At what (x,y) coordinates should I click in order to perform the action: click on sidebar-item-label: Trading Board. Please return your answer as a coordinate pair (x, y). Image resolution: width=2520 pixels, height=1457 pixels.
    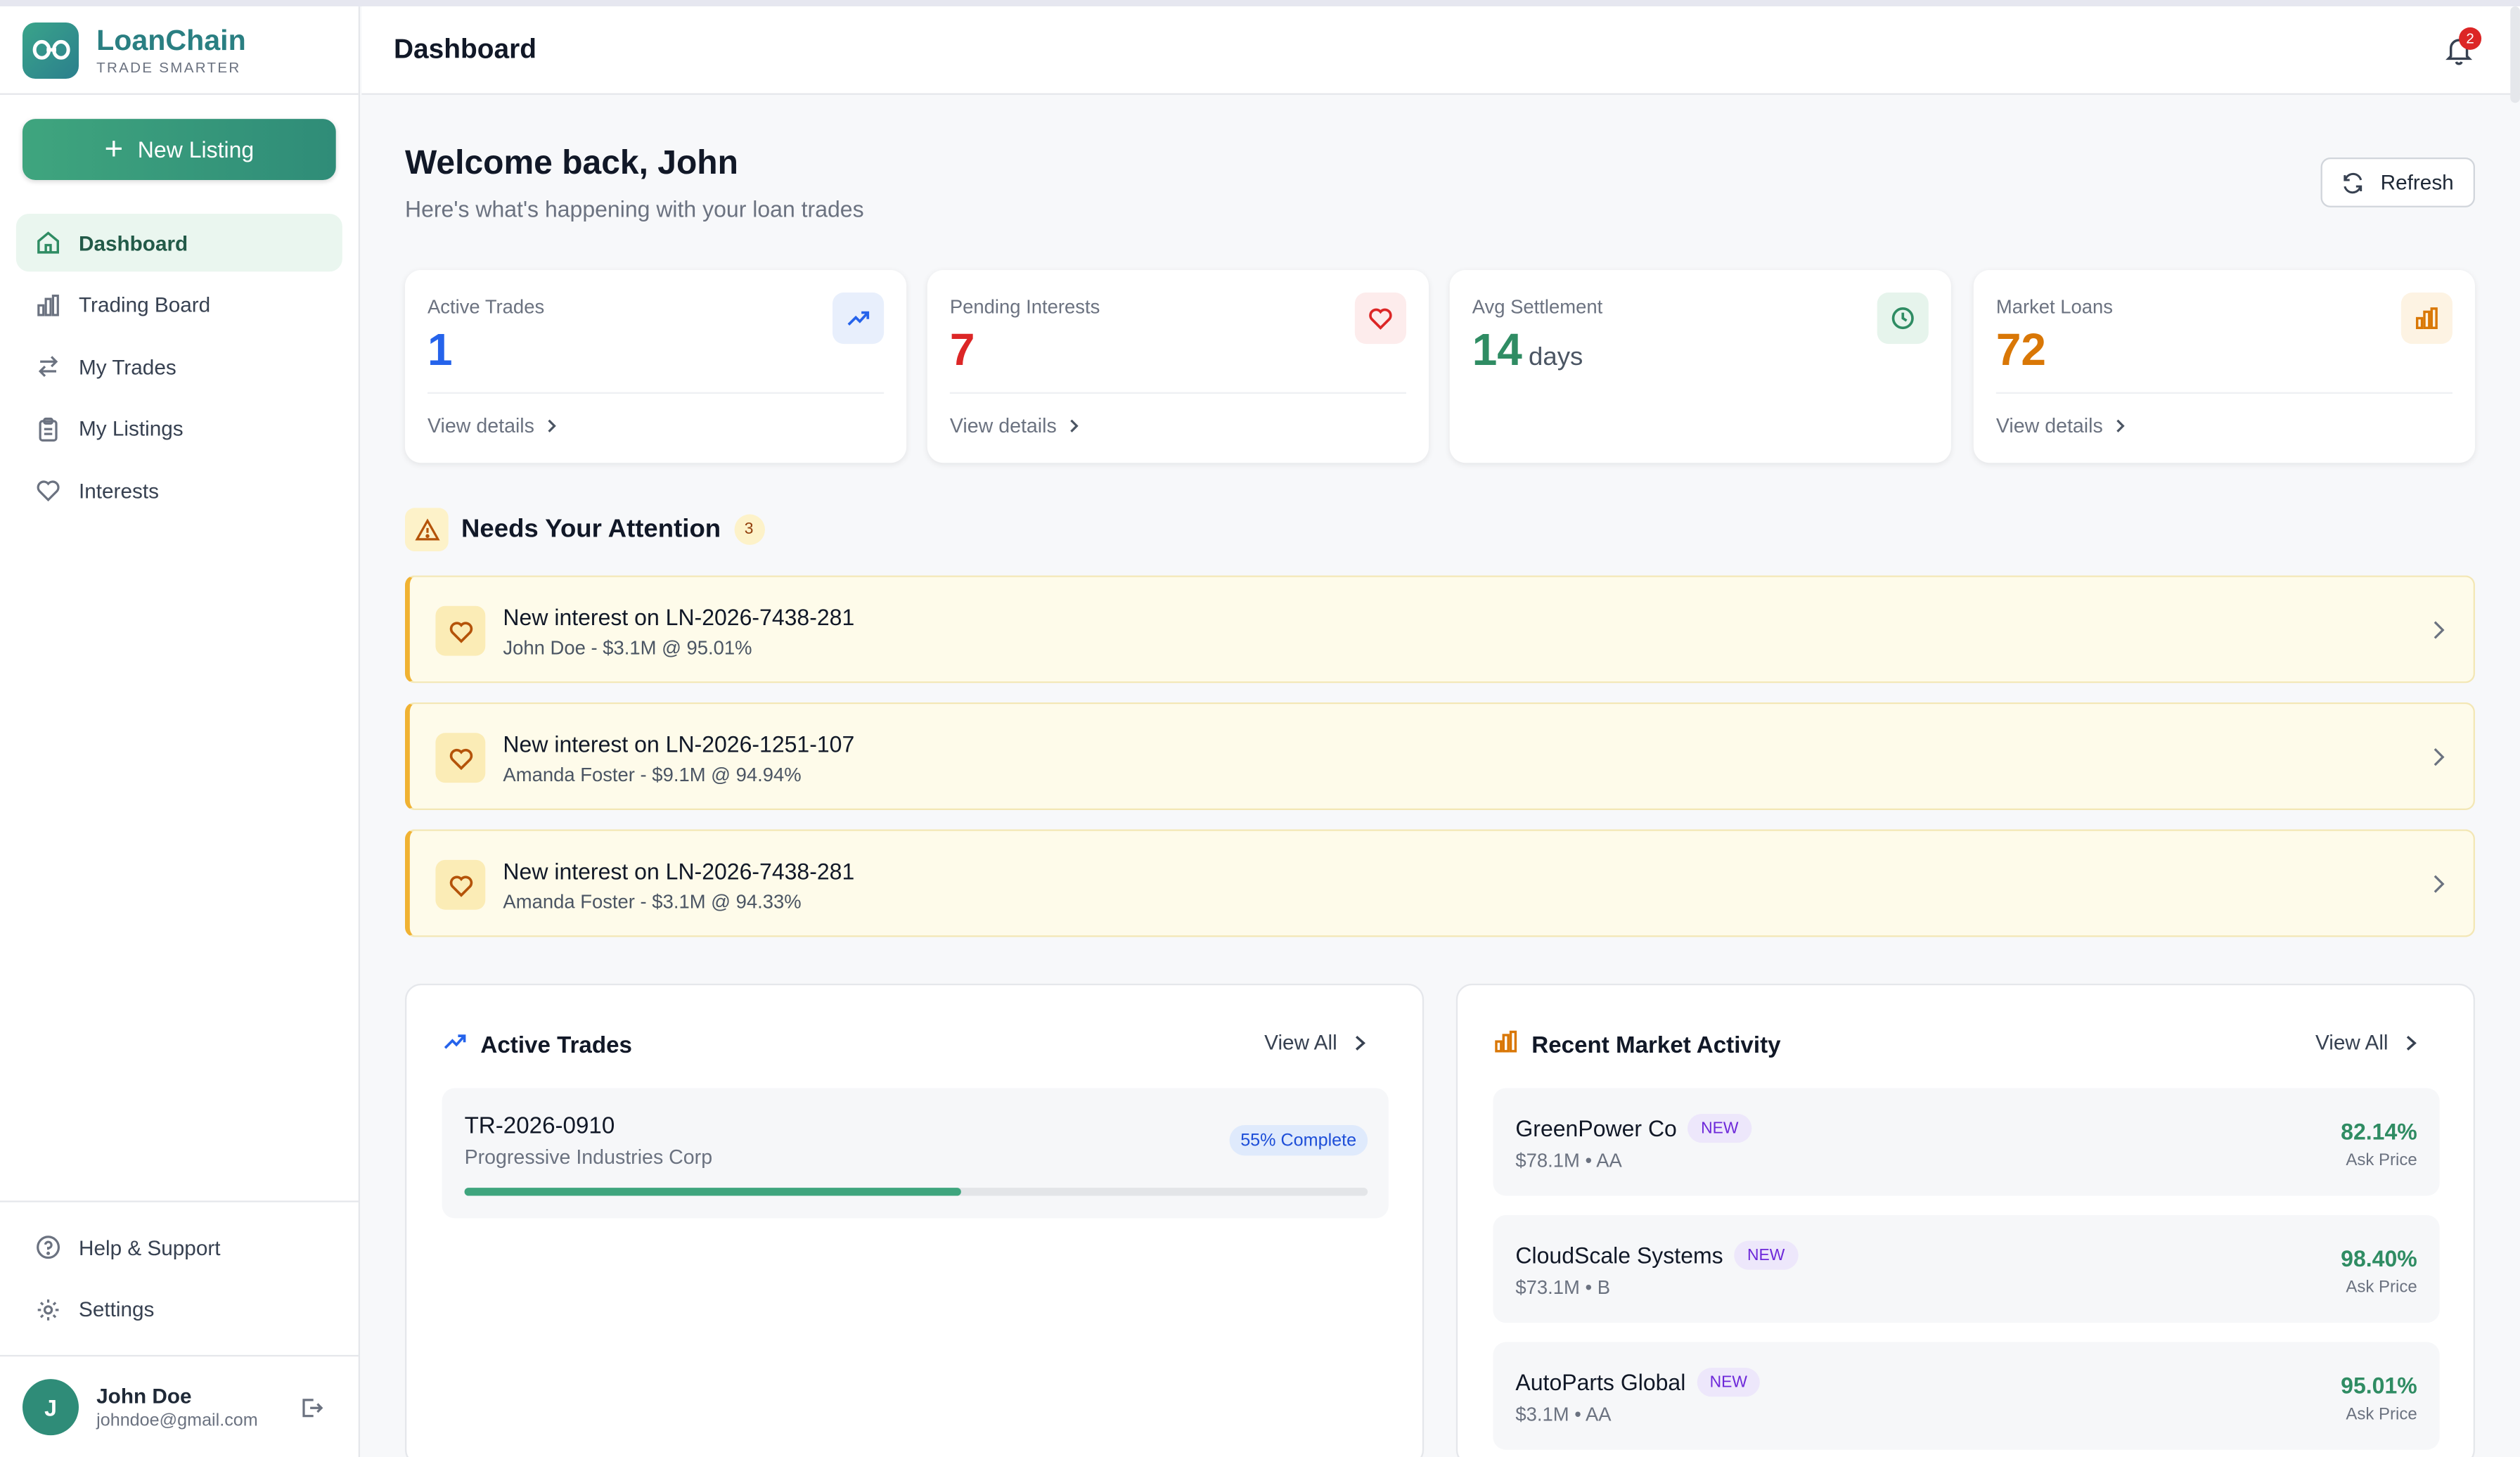
    Looking at the image, I should click on (144, 305).